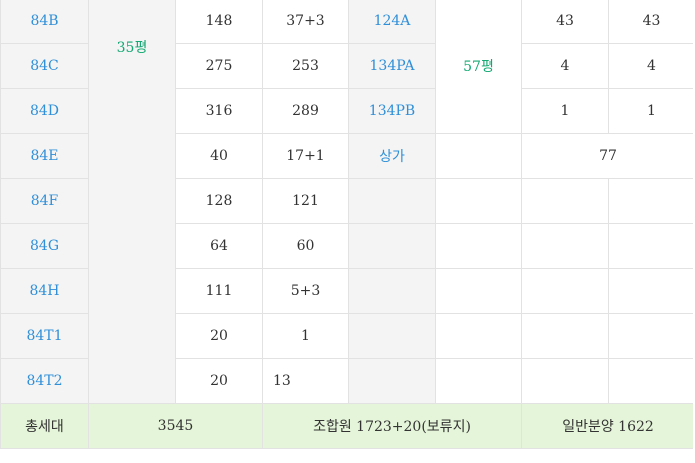 Image resolution: width=695 pixels, height=463 pixels. I want to click on member-units-cell: 13, so click(305, 381).